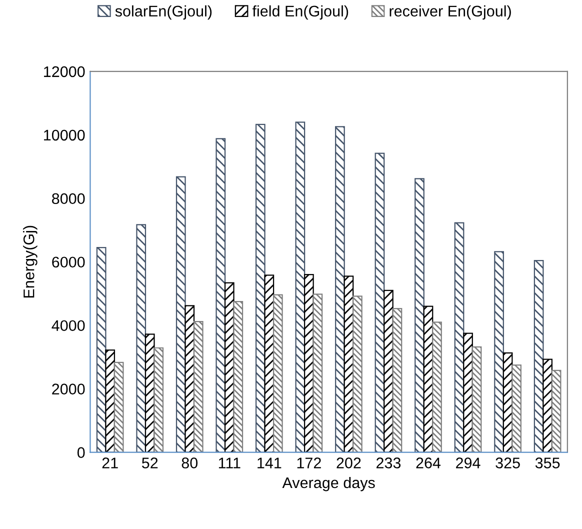 The image size is (582, 529). What do you see at coordinates (428, 463) in the screenshot?
I see `x-tick-label: 264` at bounding box center [428, 463].